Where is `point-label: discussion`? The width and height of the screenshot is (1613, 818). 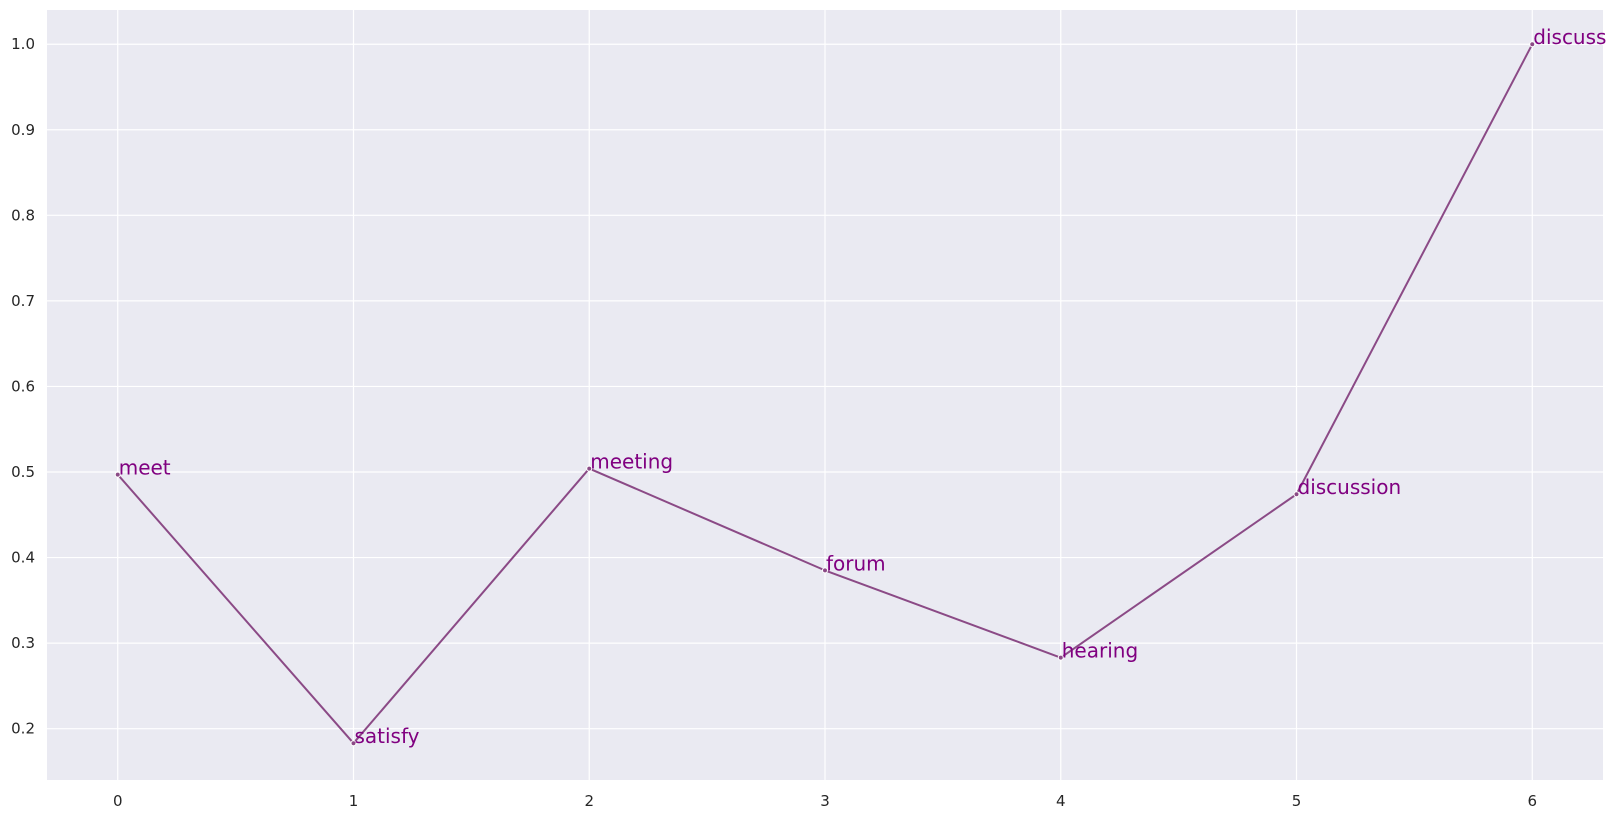 point-label: discussion is located at coordinates (1350, 487).